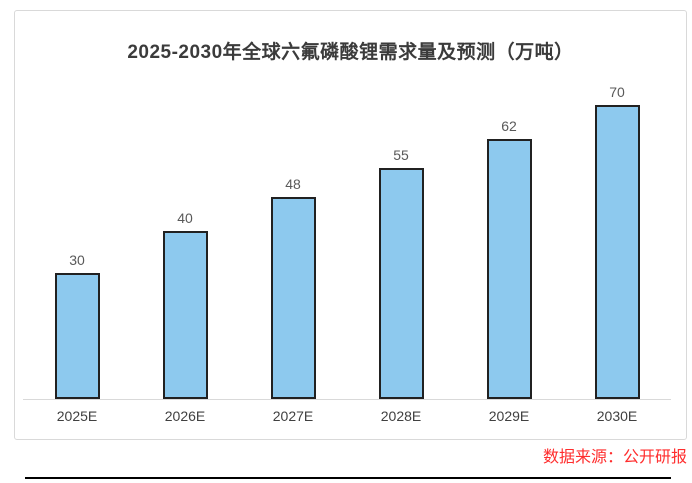 This screenshot has width=692, height=483. Describe the element at coordinates (77, 235) in the screenshot. I see `bar-column: 30` at that location.